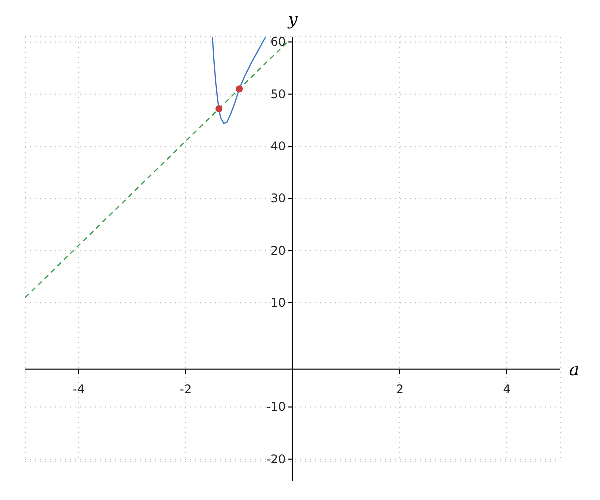 The width and height of the screenshot is (600, 500). Describe the element at coordinates (574, 370) in the screenshot. I see `x-axis-title: a` at that location.